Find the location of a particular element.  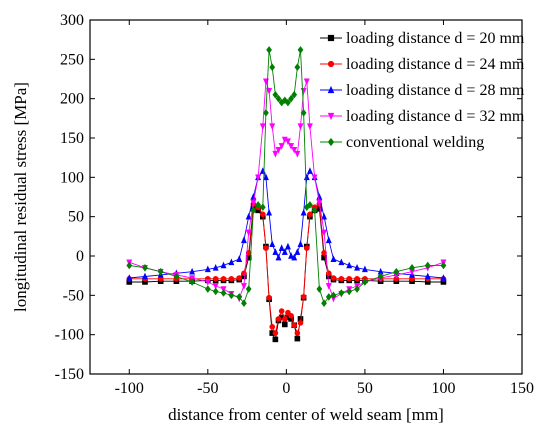

legend-label: loading distance d = 24 mm is located at coordinates (435, 64).